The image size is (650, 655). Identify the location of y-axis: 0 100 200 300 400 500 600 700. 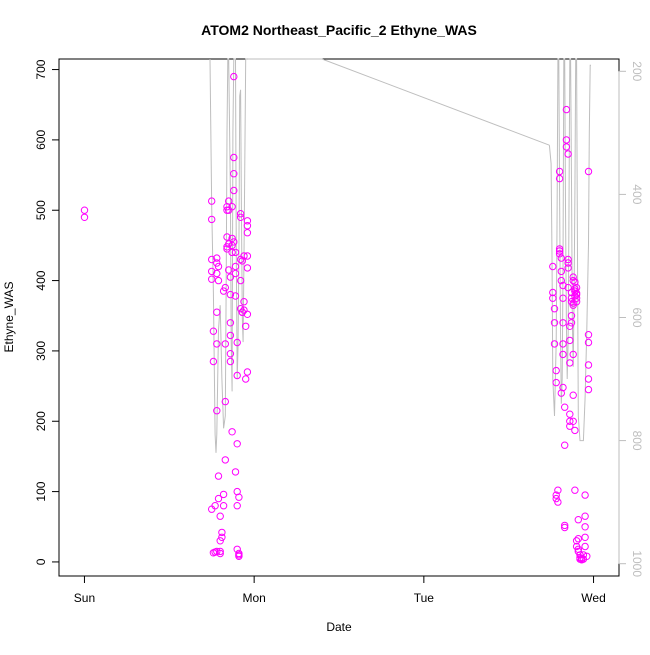
(47, 312).